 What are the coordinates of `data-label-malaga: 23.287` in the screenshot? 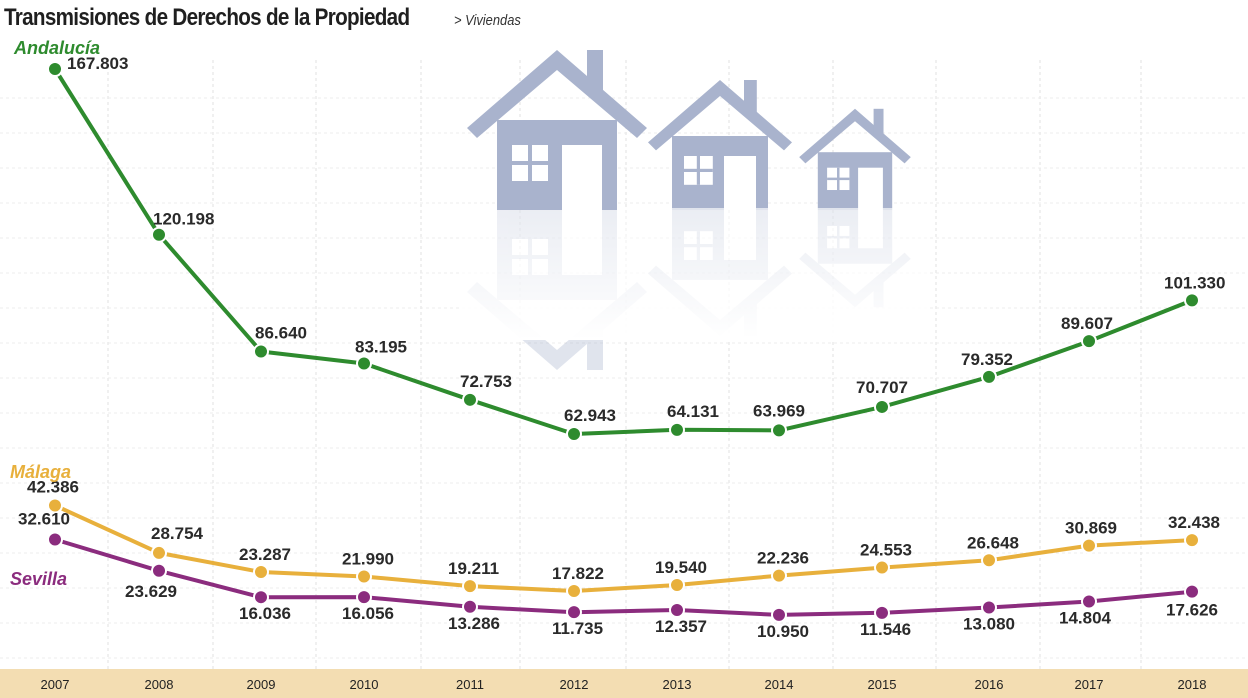 It's located at (265, 554).